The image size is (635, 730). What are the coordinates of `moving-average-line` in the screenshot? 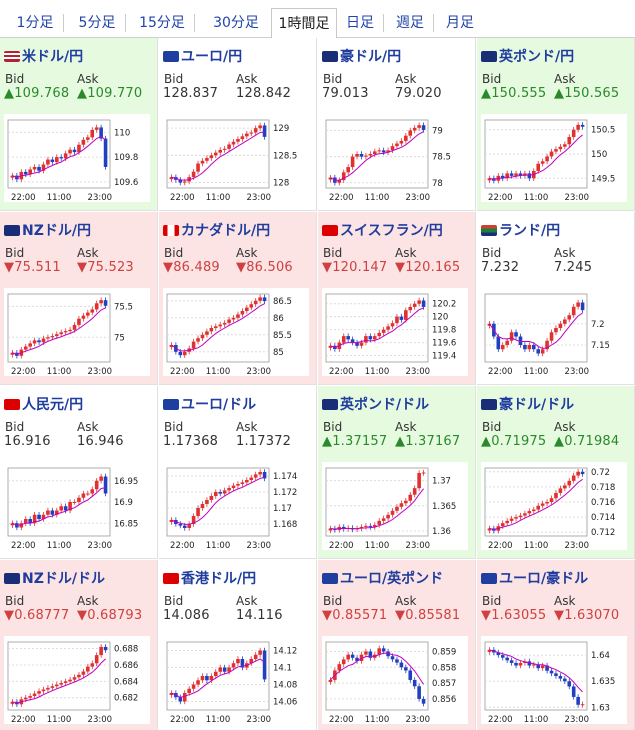 It's located at (535, 331).